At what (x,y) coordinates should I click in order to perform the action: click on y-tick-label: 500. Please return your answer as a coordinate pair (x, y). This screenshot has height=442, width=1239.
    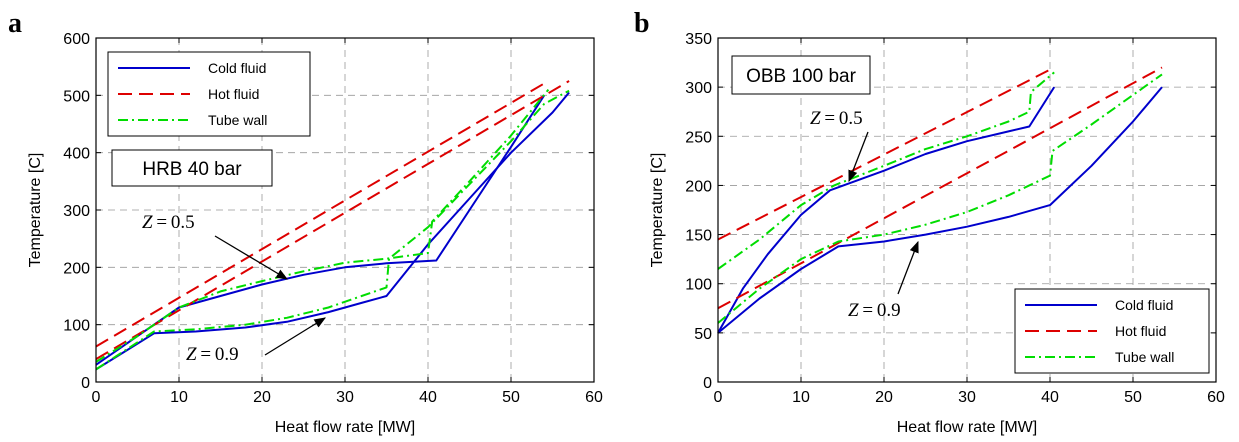
    Looking at the image, I should click on (76, 96).